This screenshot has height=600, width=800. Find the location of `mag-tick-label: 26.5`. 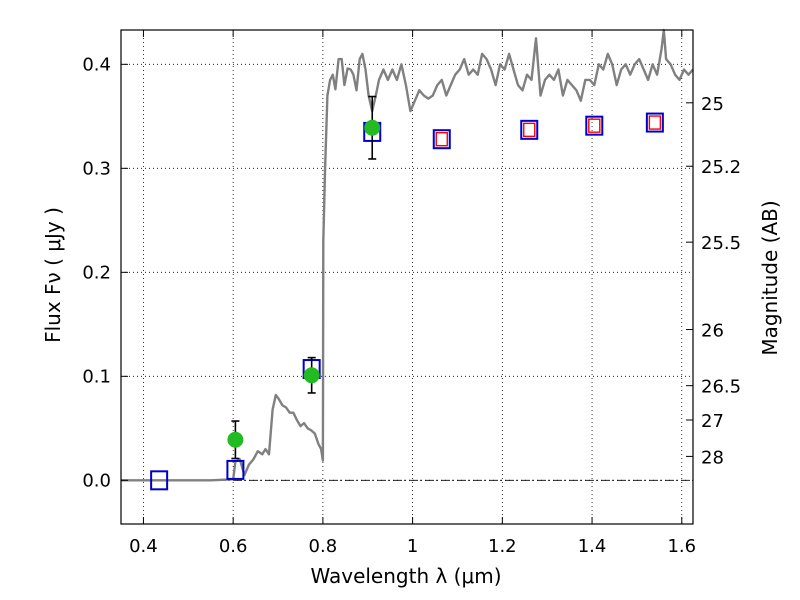

mag-tick-label: 26.5 is located at coordinates (721, 387).